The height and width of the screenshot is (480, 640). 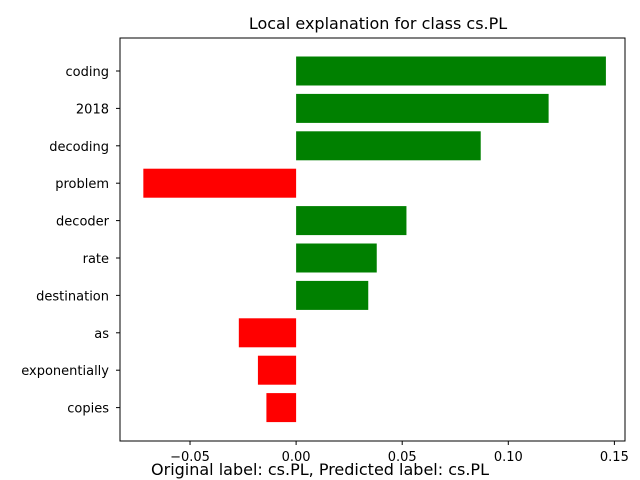 What do you see at coordinates (277, 370) in the screenshot?
I see `bar-exponentially` at bounding box center [277, 370].